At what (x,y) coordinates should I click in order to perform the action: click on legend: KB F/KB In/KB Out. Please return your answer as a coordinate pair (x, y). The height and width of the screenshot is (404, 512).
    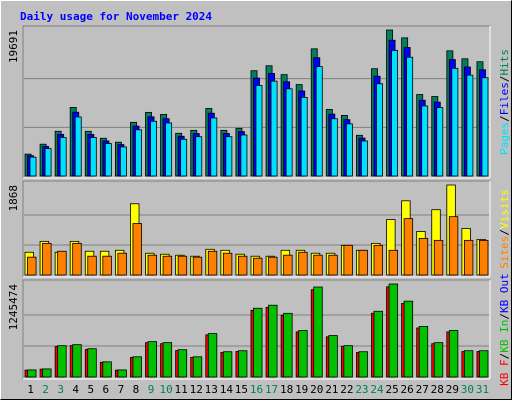
    Looking at the image, I should click on (504, 329).